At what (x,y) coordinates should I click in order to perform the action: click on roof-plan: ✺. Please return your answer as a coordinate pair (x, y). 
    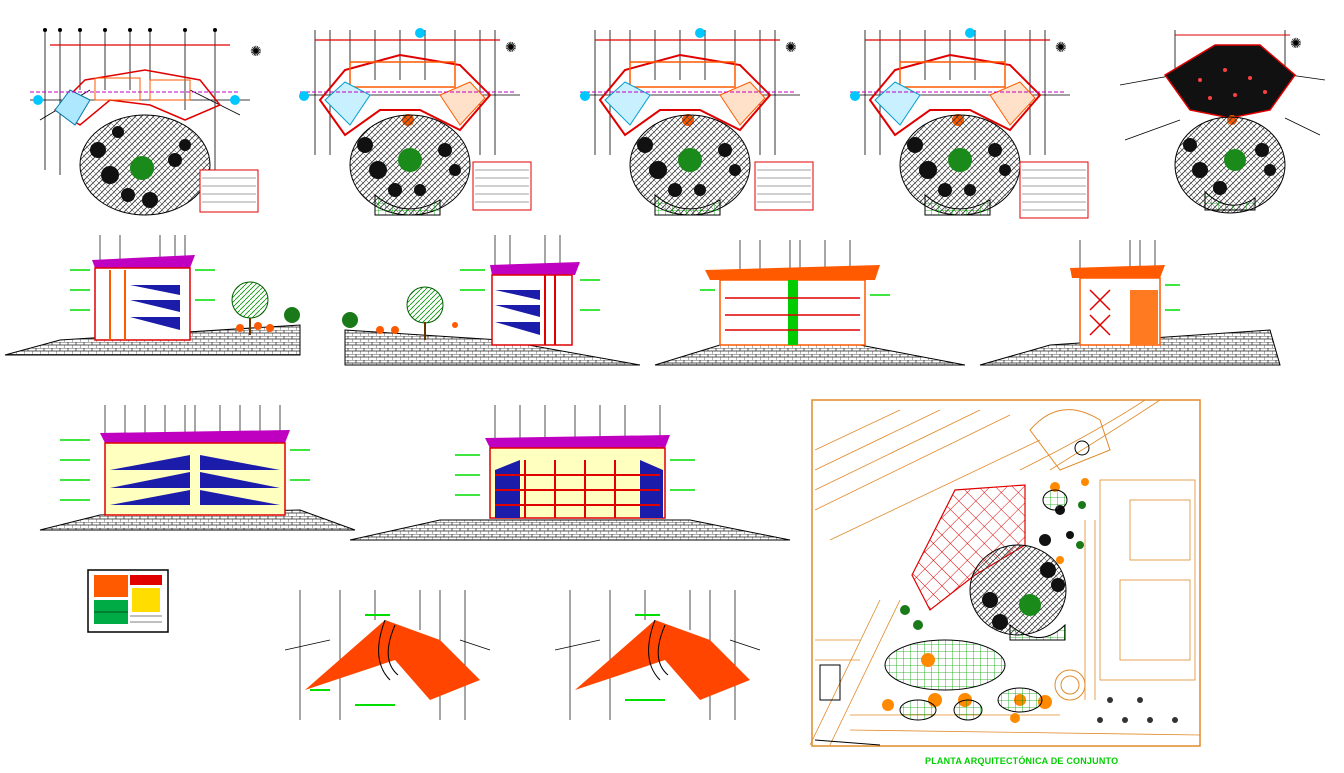
    Looking at the image, I should click on (1222, 122).